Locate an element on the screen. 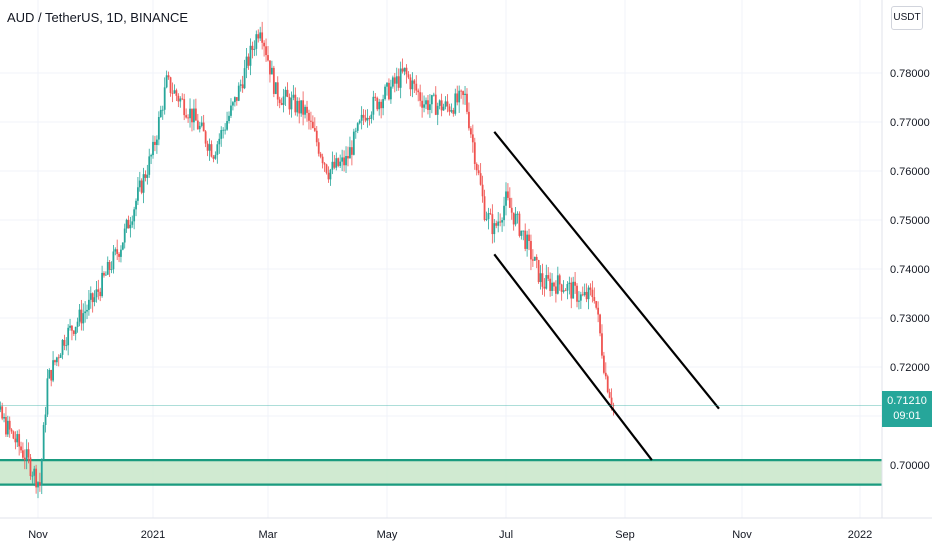 This screenshot has width=932, height=550. support-zone-fill is located at coordinates (441, 472).